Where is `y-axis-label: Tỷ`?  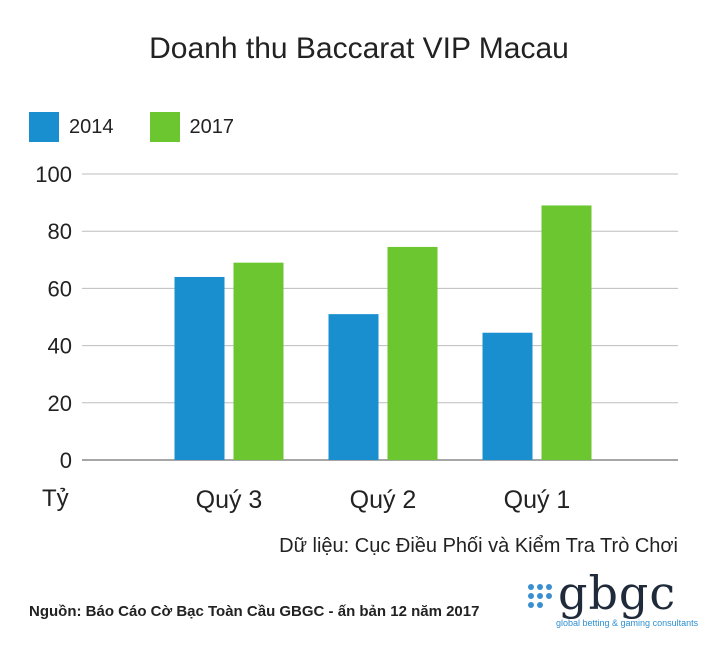
y-axis-label: Tỷ is located at coordinates (55, 498).